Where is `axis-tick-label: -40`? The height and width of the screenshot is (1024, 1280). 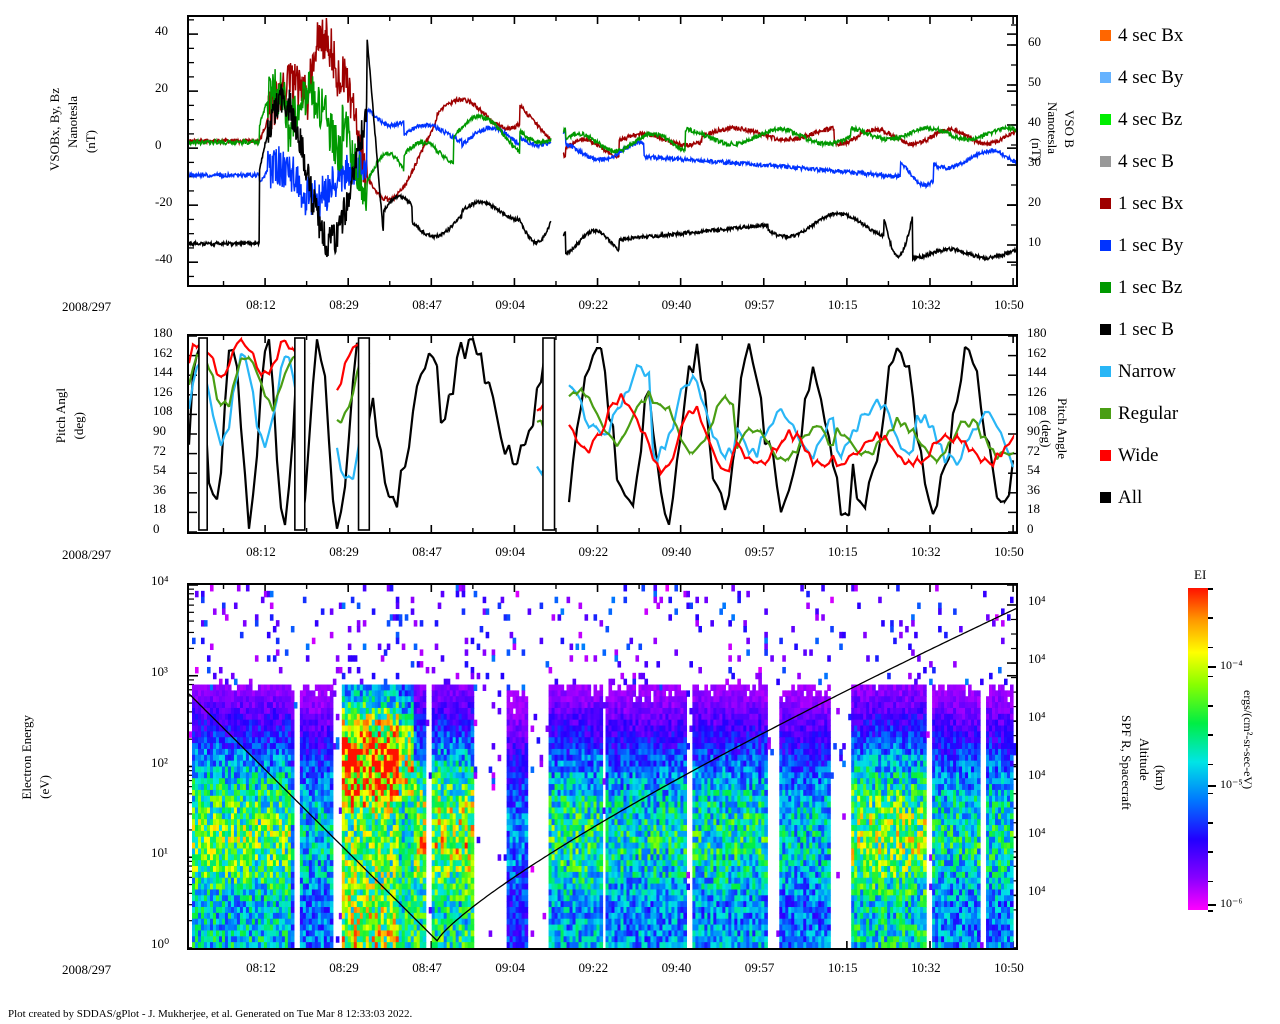 axis-tick-label: -40 is located at coordinates (164, 259).